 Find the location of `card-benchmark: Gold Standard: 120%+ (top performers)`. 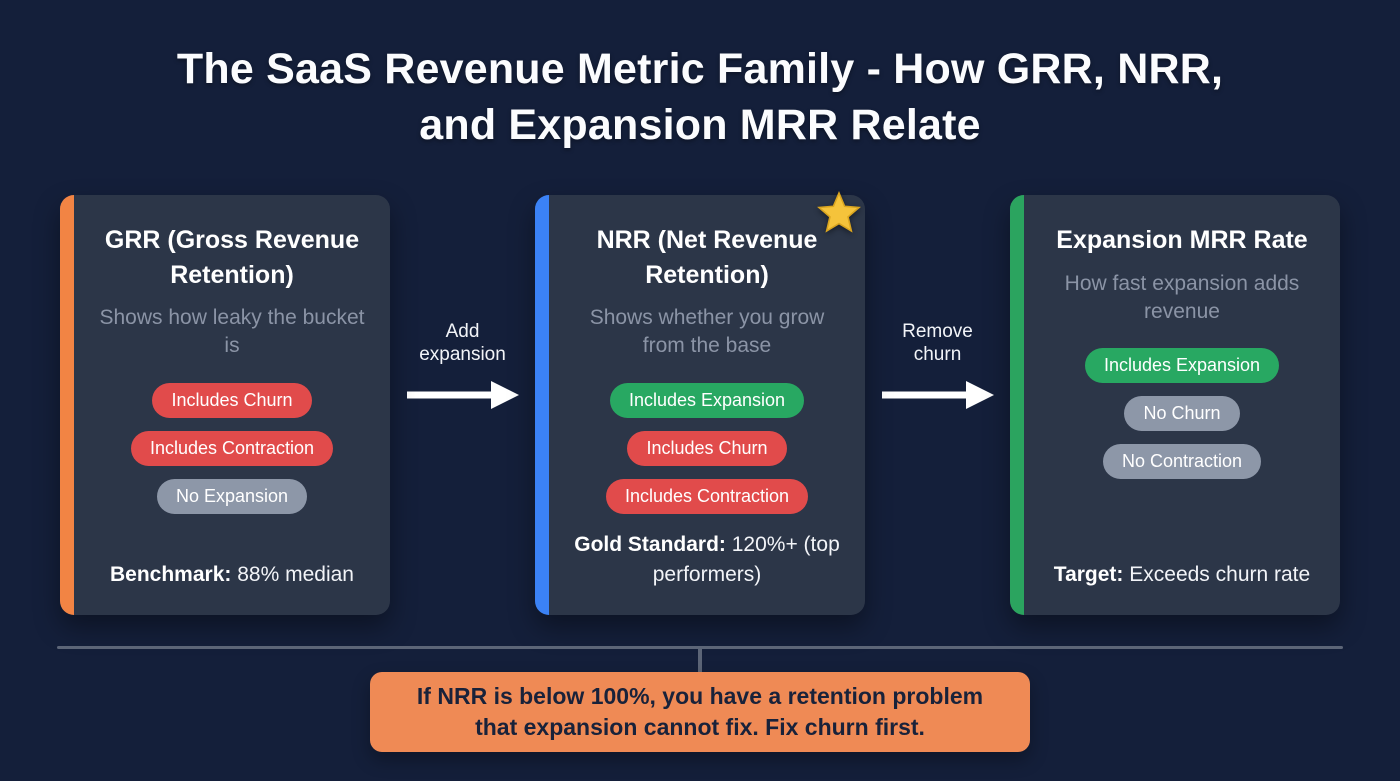

card-benchmark: Gold Standard: 120%+ (top performers) is located at coordinates (707, 559).